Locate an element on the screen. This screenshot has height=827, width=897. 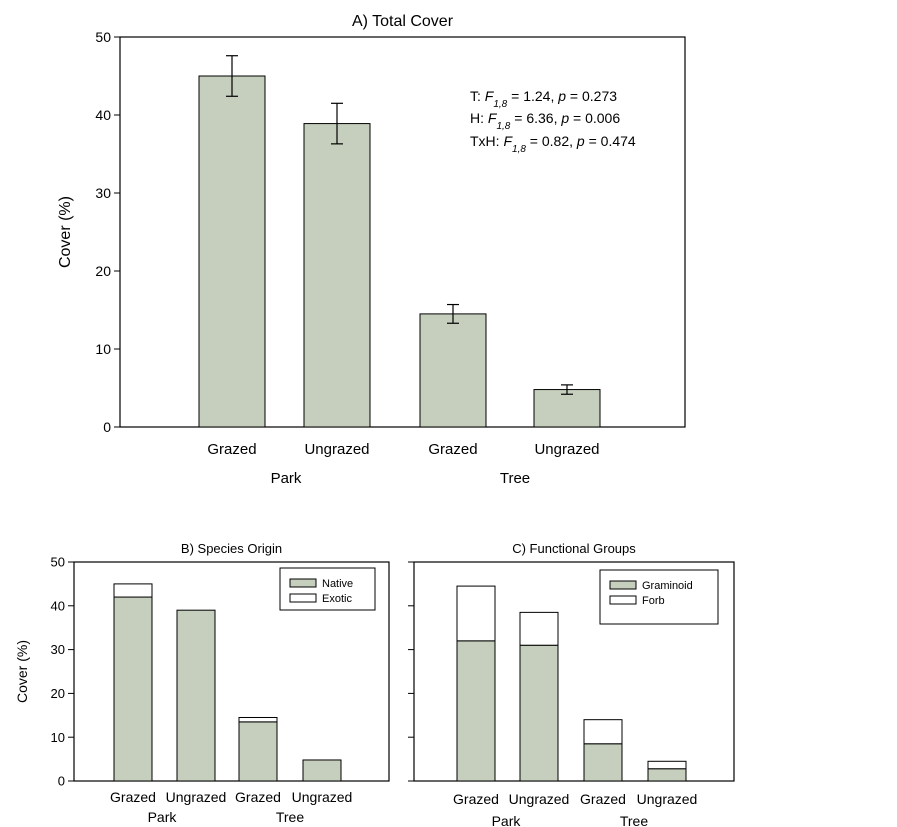
group-label-B: Tree is located at coordinates (290, 817).